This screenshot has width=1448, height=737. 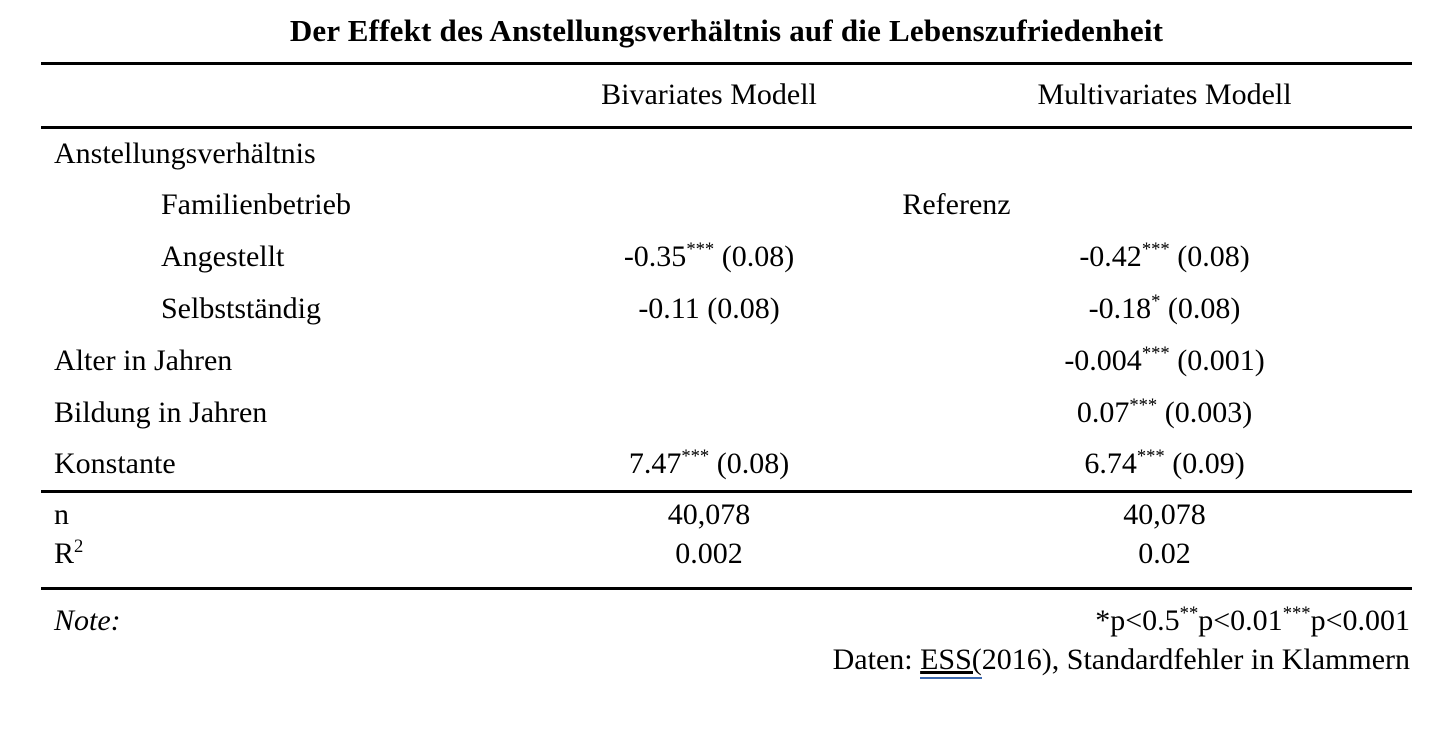 I want to click on table-row: Alter in Jahren -0.004*** (0.001), so click(x=726, y=361).